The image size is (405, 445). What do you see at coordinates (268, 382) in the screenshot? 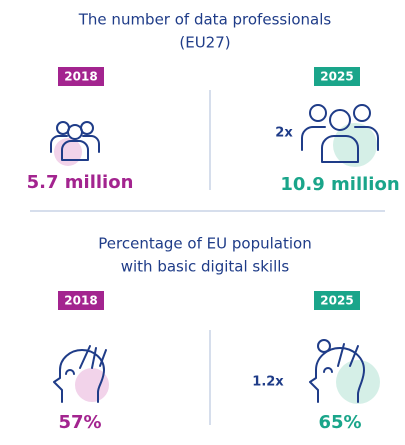
I see `multiplier: 1.2x` at bounding box center [268, 382].